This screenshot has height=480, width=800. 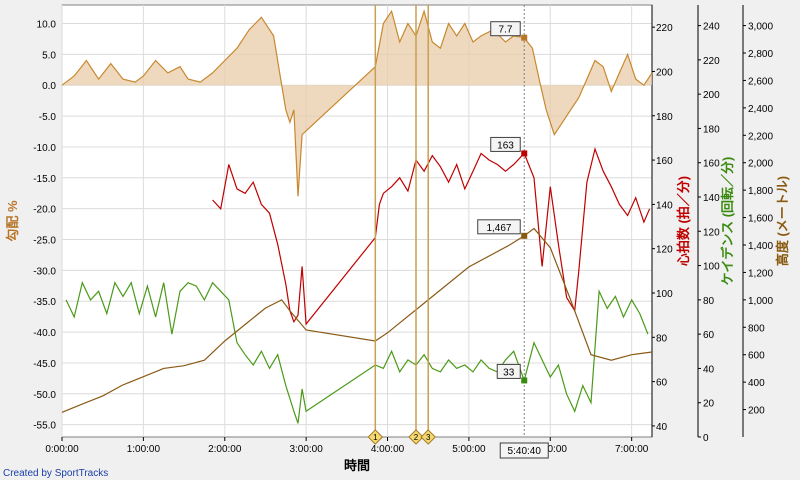 What do you see at coordinates (756, 356) in the screenshot?
I see `elevation-tick-label: 600` at bounding box center [756, 356].